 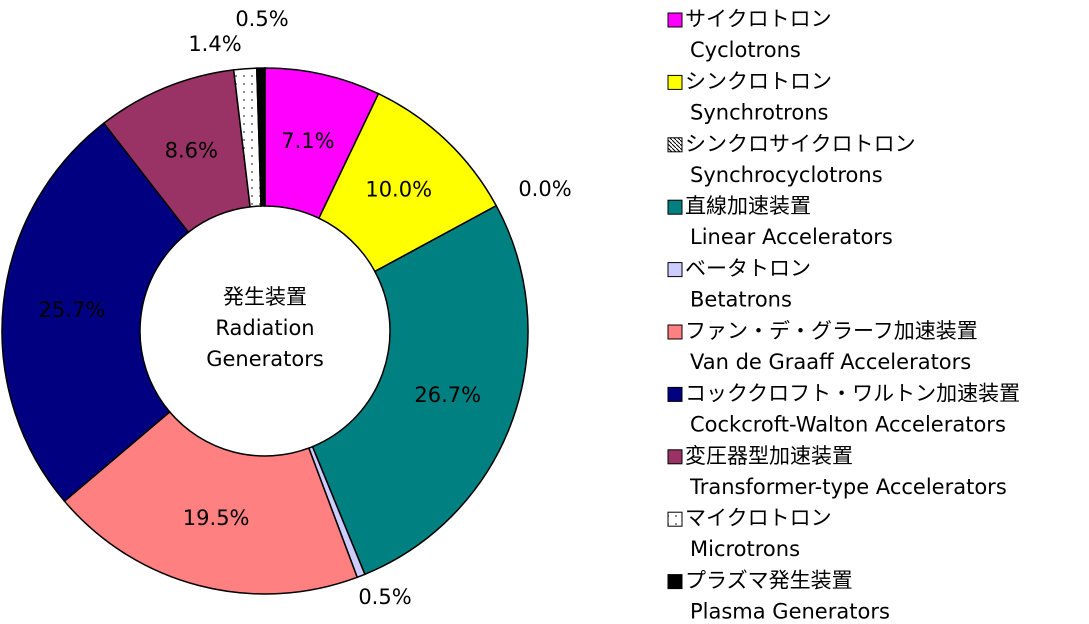 What do you see at coordinates (265, 297) in the screenshot?
I see `center-label: 発生装置` at bounding box center [265, 297].